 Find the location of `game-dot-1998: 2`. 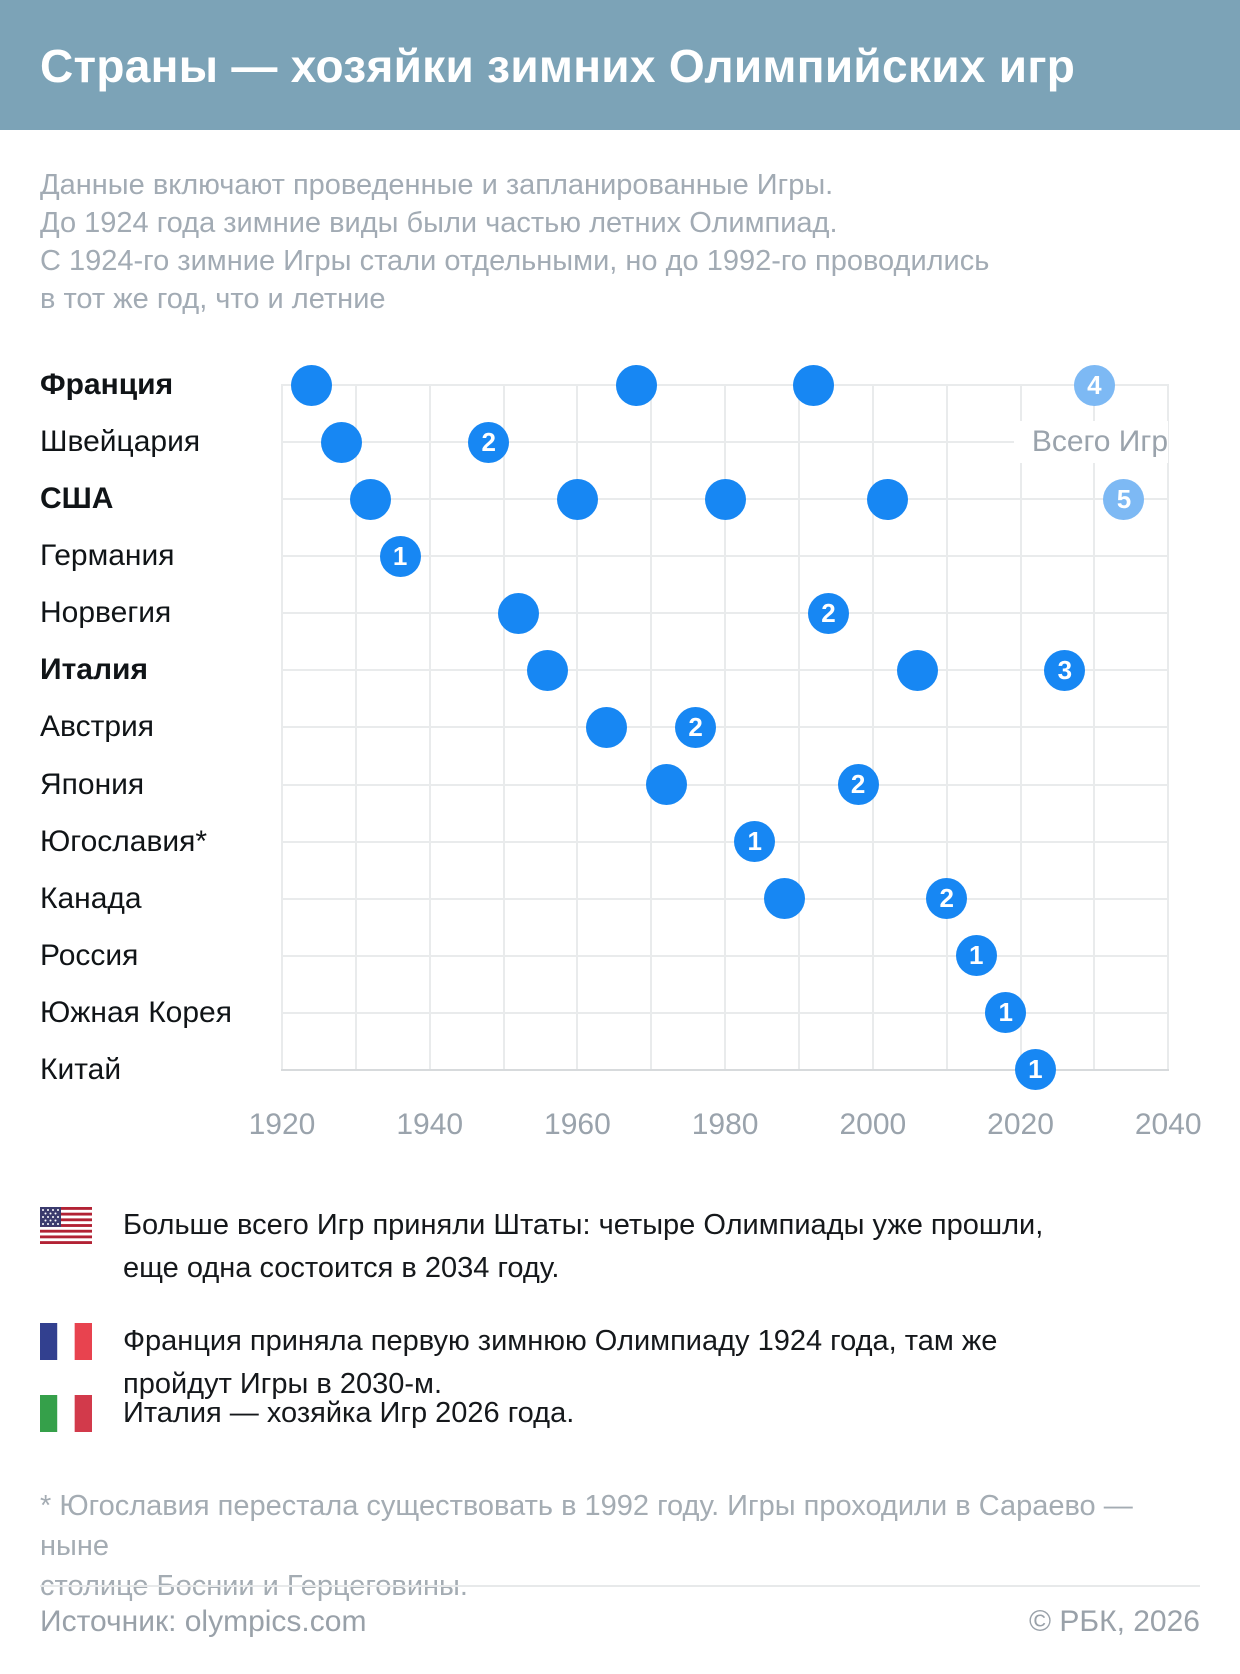

game-dot-1998: 2 is located at coordinates (858, 785).